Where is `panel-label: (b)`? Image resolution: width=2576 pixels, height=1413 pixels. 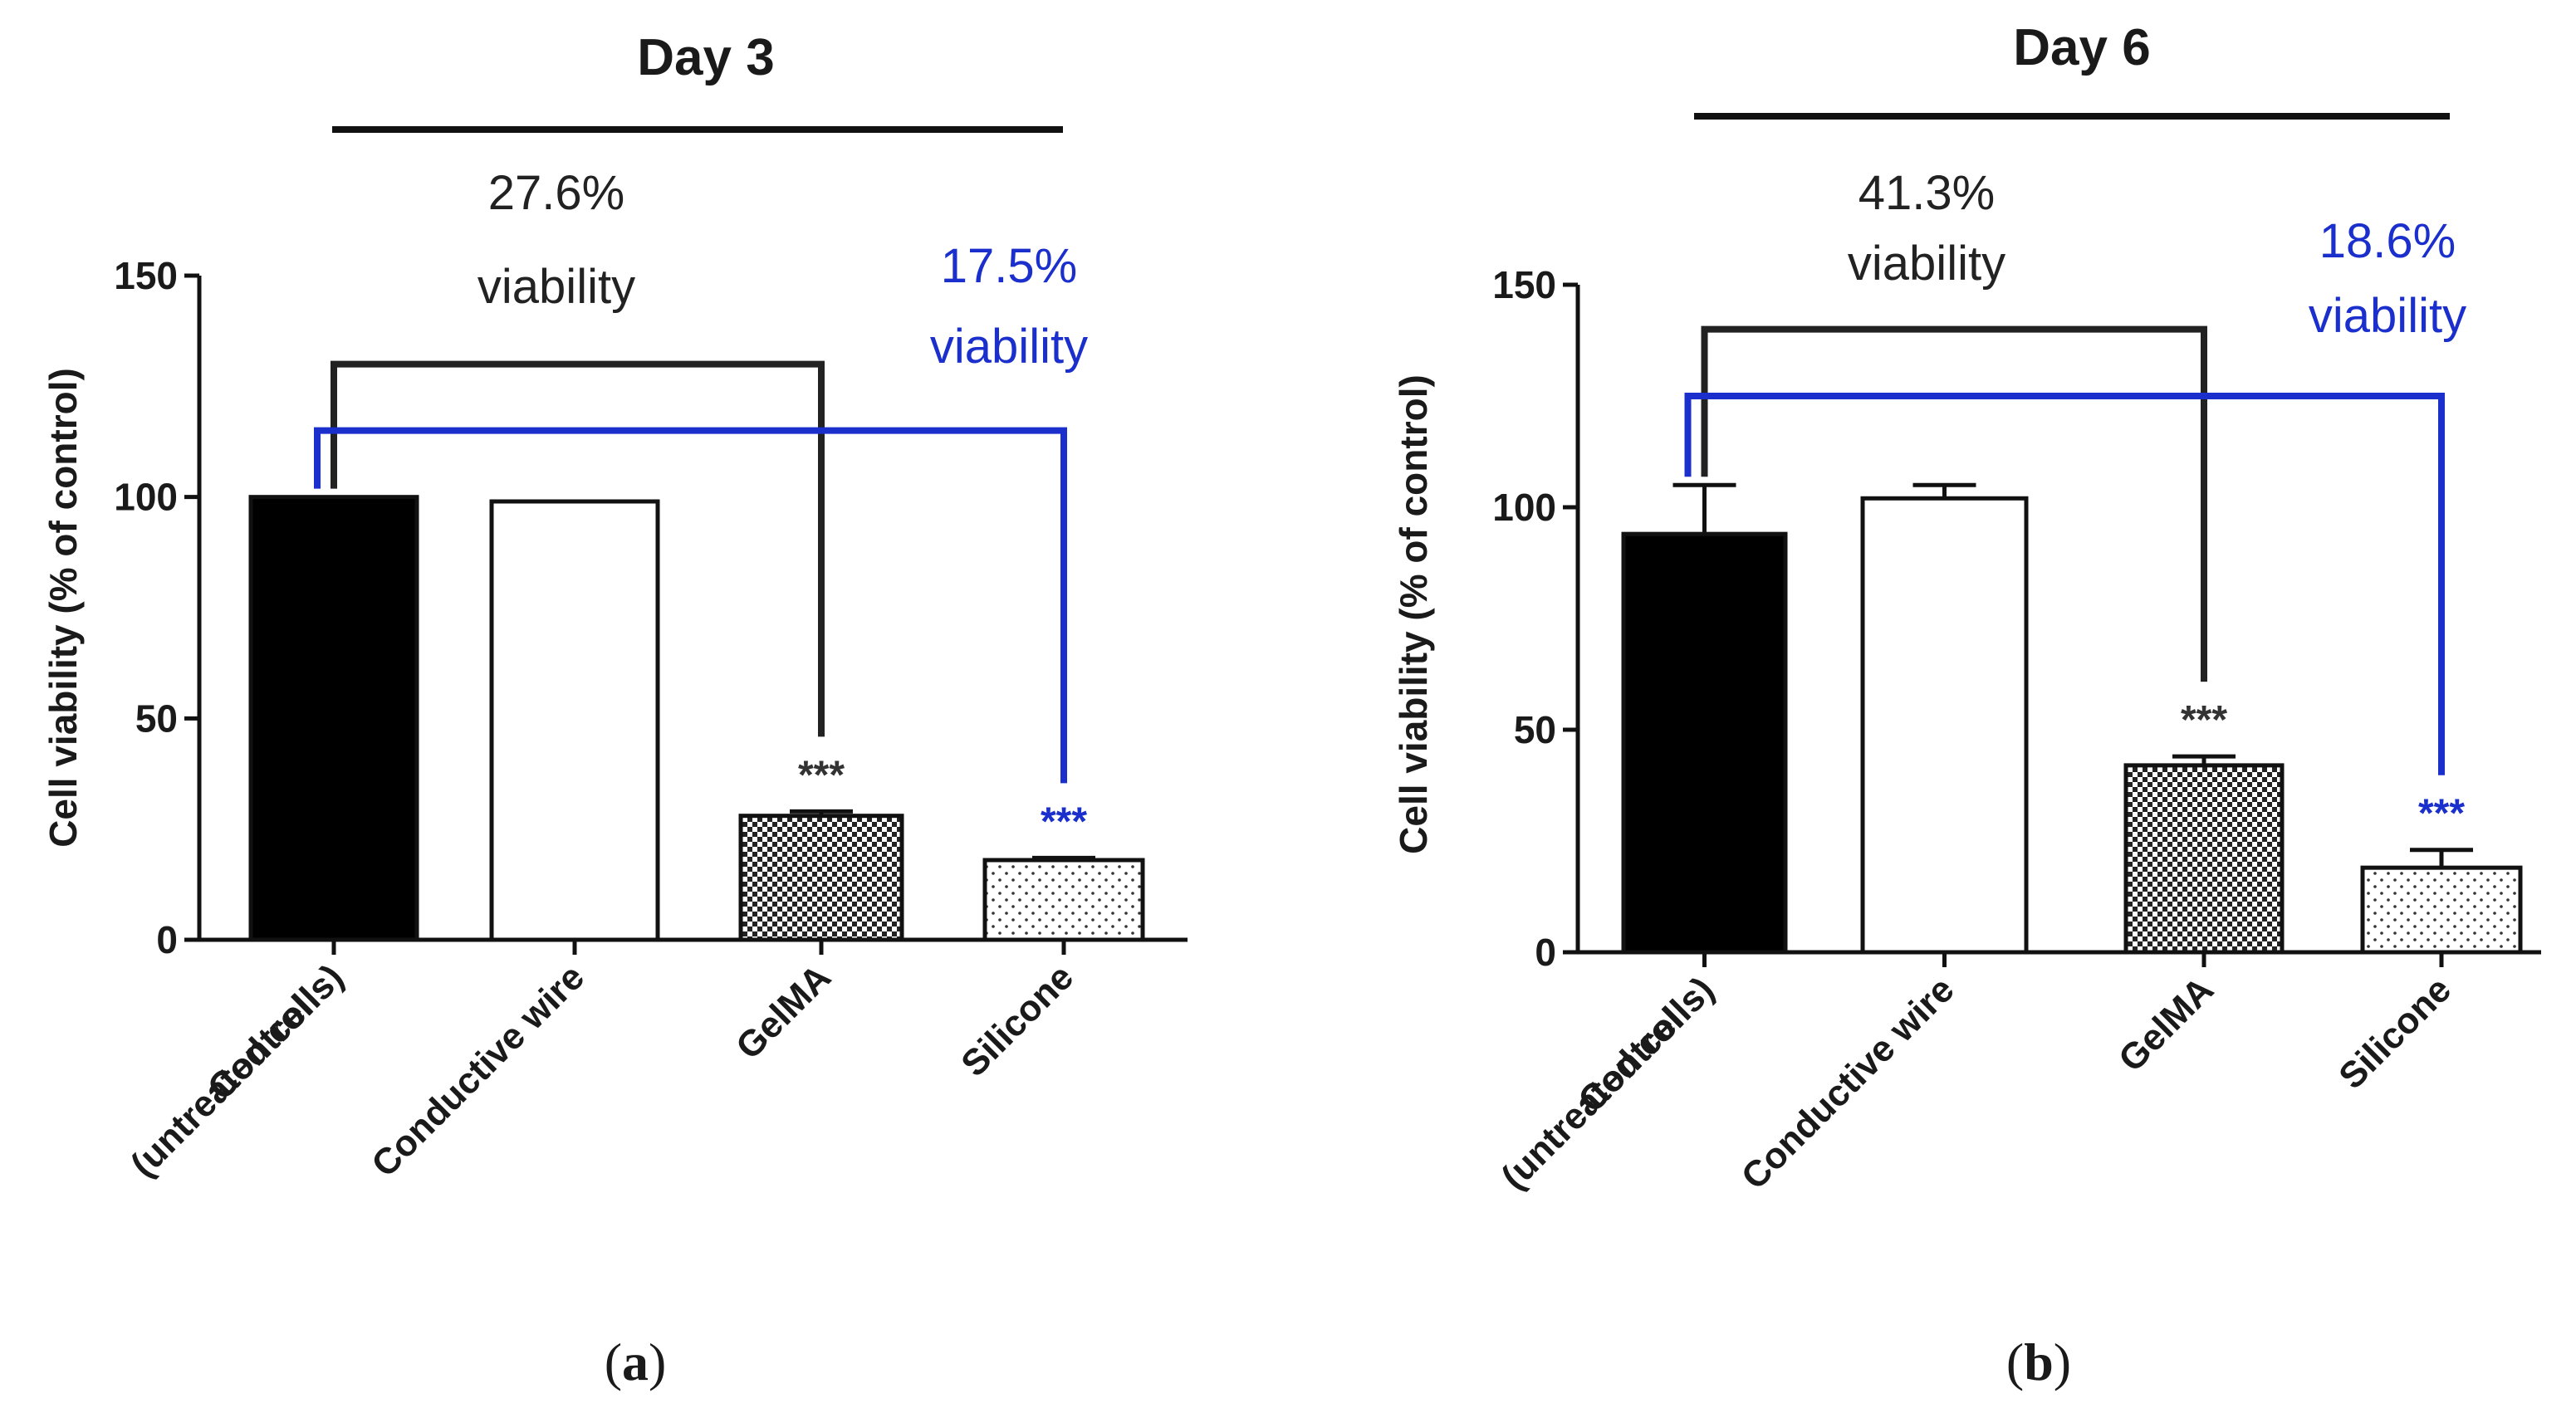 panel-label: (b) is located at coordinates (2038, 1362).